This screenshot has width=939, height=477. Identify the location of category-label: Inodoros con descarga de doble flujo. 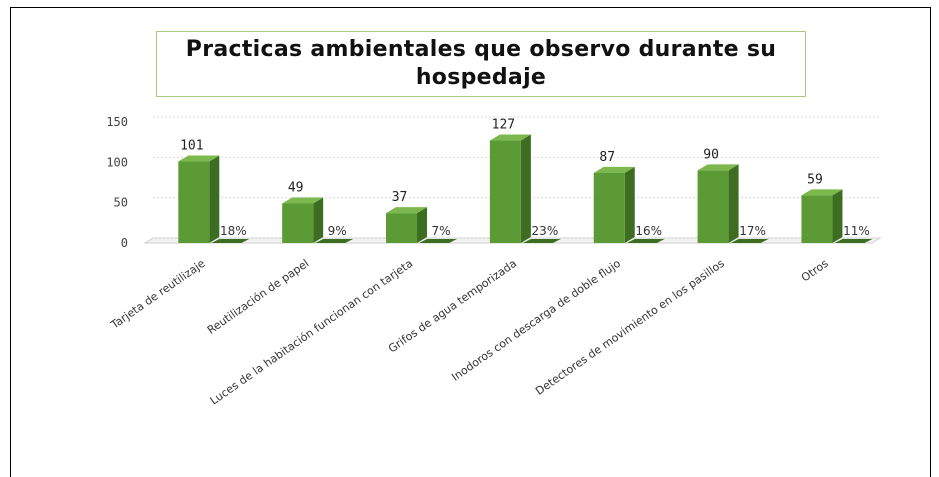
(536, 320).